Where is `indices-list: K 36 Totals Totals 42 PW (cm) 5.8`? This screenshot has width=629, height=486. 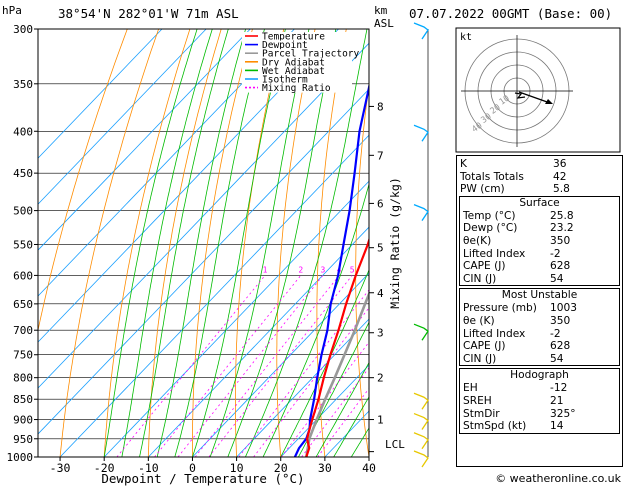 indices-list: K 36 Totals Totals 42 PW (cm) 5.8 is located at coordinates (539, 176).